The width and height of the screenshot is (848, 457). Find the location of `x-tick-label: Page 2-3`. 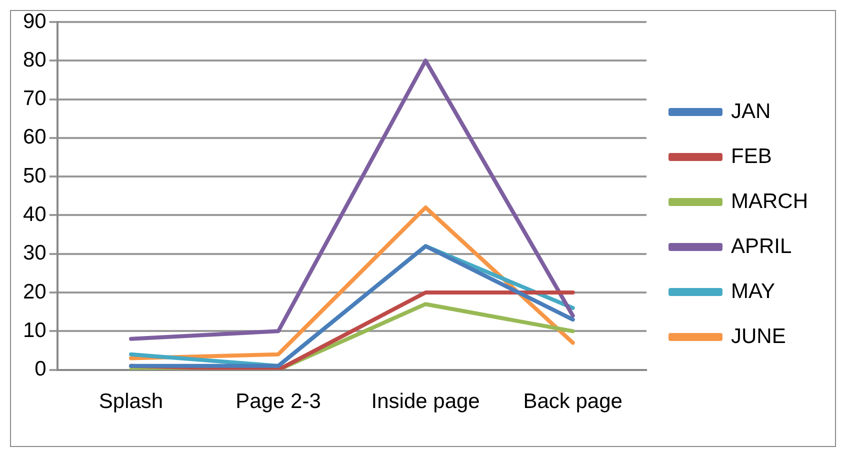

x-tick-label: Page 2-3 is located at coordinates (278, 402).